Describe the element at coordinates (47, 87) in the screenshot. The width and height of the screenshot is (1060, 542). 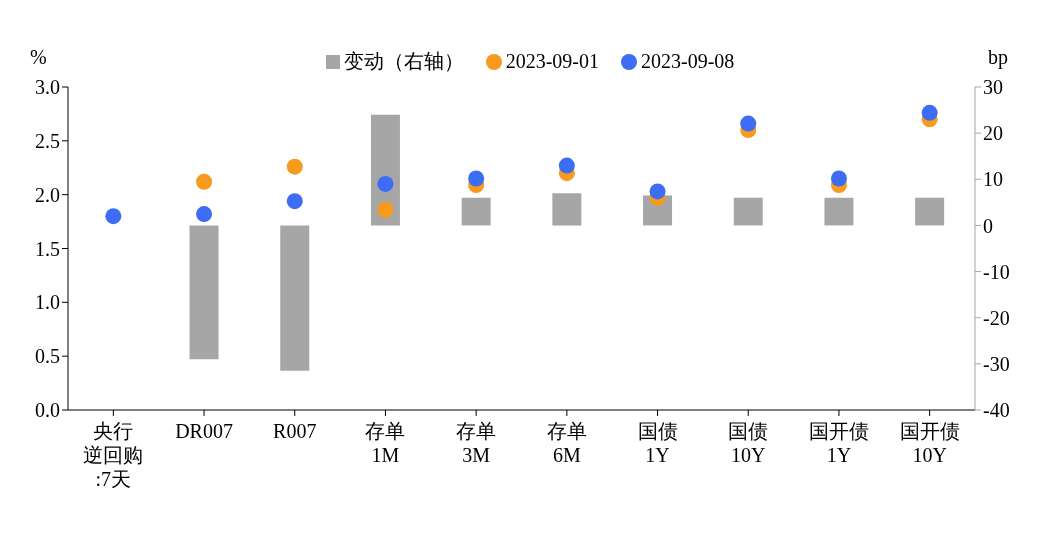
I see `y-tick-label: 3.0` at that location.